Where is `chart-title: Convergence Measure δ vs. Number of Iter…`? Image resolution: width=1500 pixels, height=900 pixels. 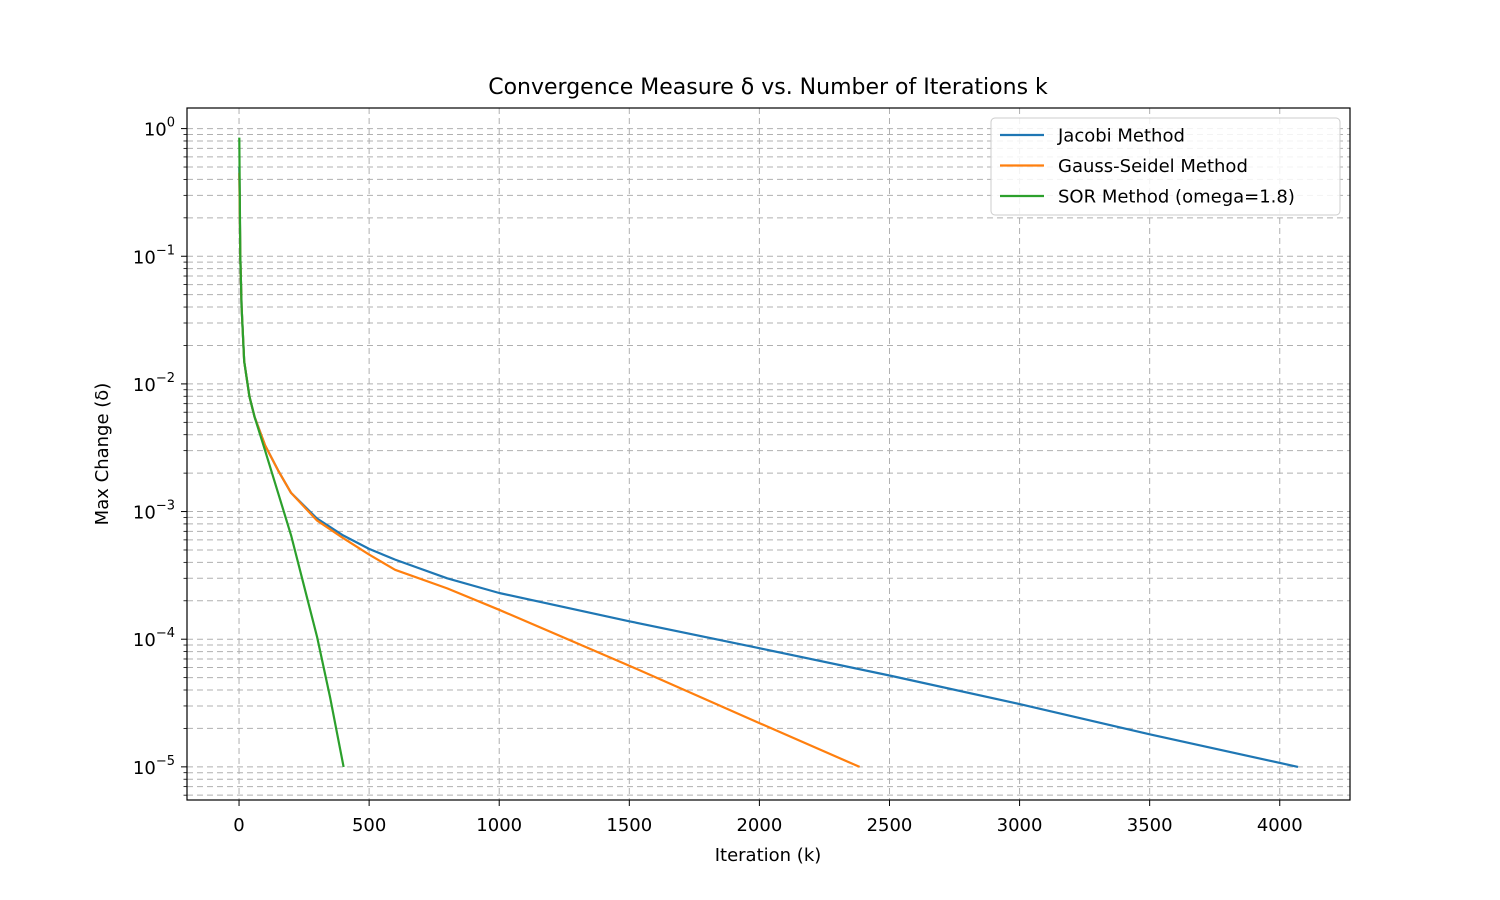 chart-title: Convergence Measure δ vs. Number of Iter… is located at coordinates (768, 87).